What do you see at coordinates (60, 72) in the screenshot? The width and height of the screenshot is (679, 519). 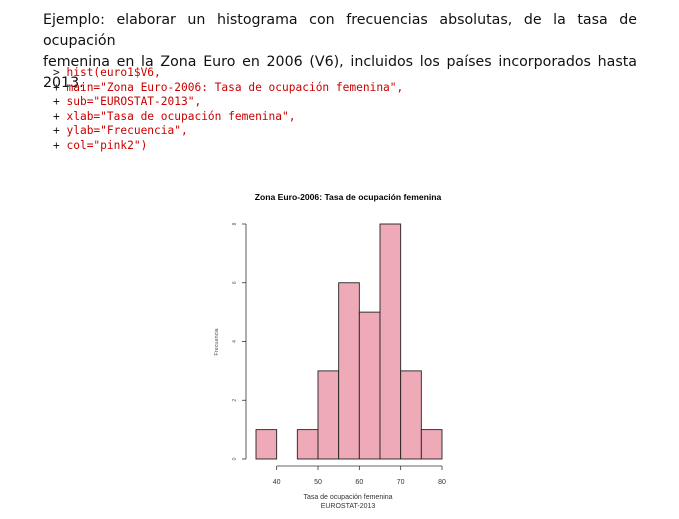 I see `code-prompt: >` at bounding box center [60, 72].